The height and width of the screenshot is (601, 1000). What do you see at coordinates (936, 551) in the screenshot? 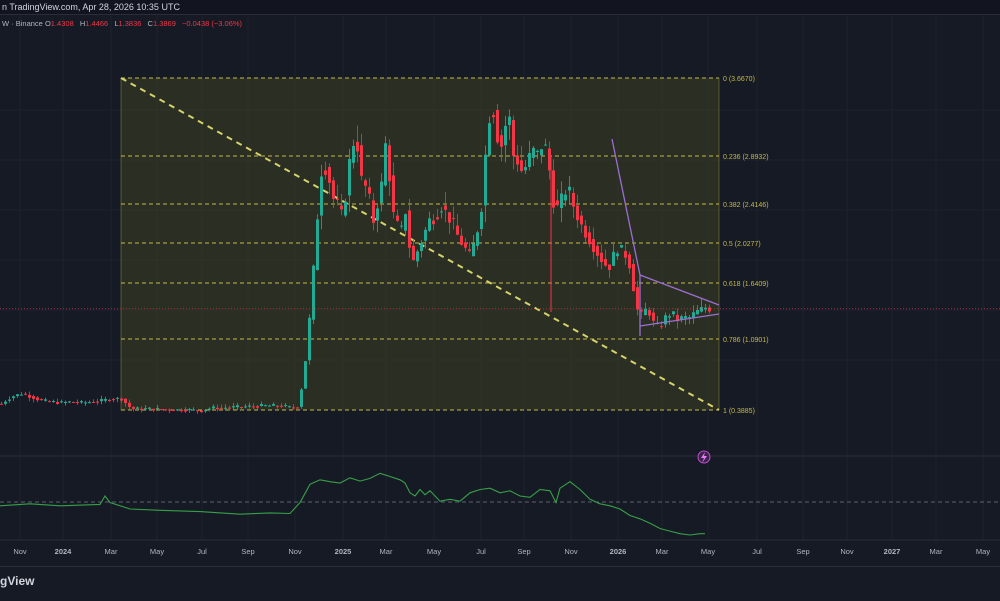
I see `time-axis-label-mar: Mar` at bounding box center [936, 551].